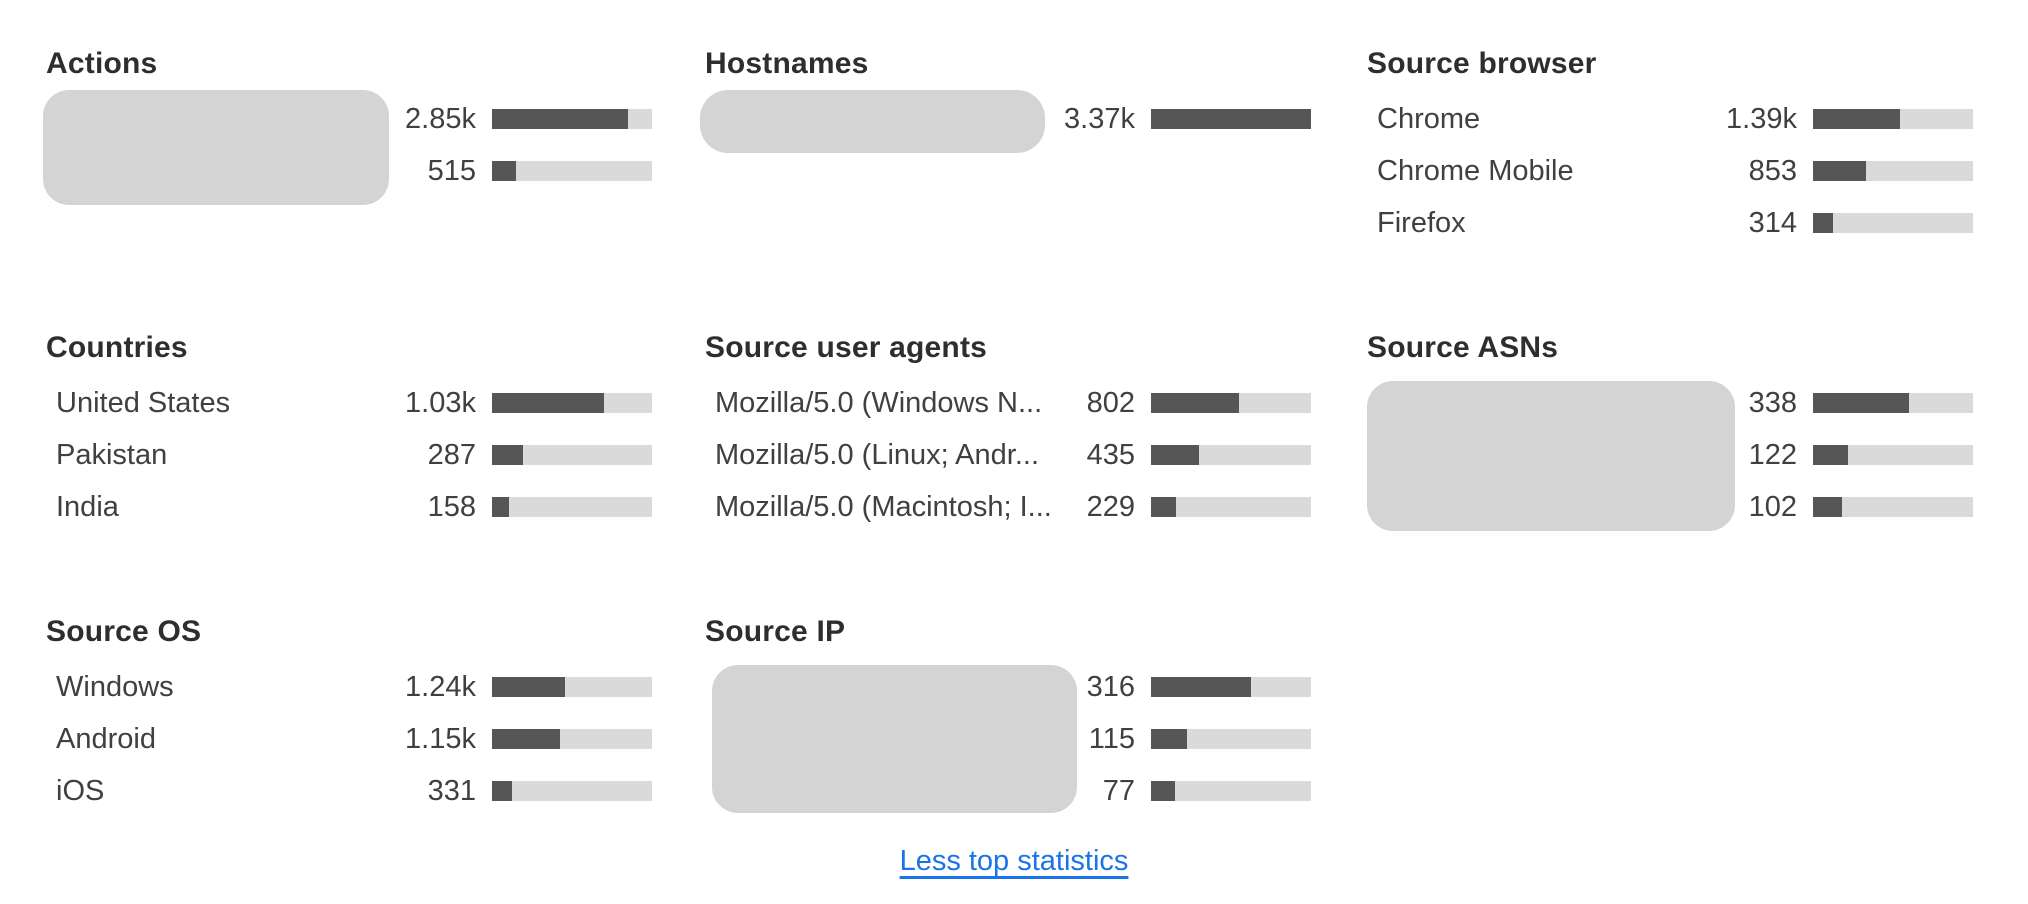  Describe the element at coordinates (1429, 118) in the screenshot. I see `stat-label: Chrome` at that location.